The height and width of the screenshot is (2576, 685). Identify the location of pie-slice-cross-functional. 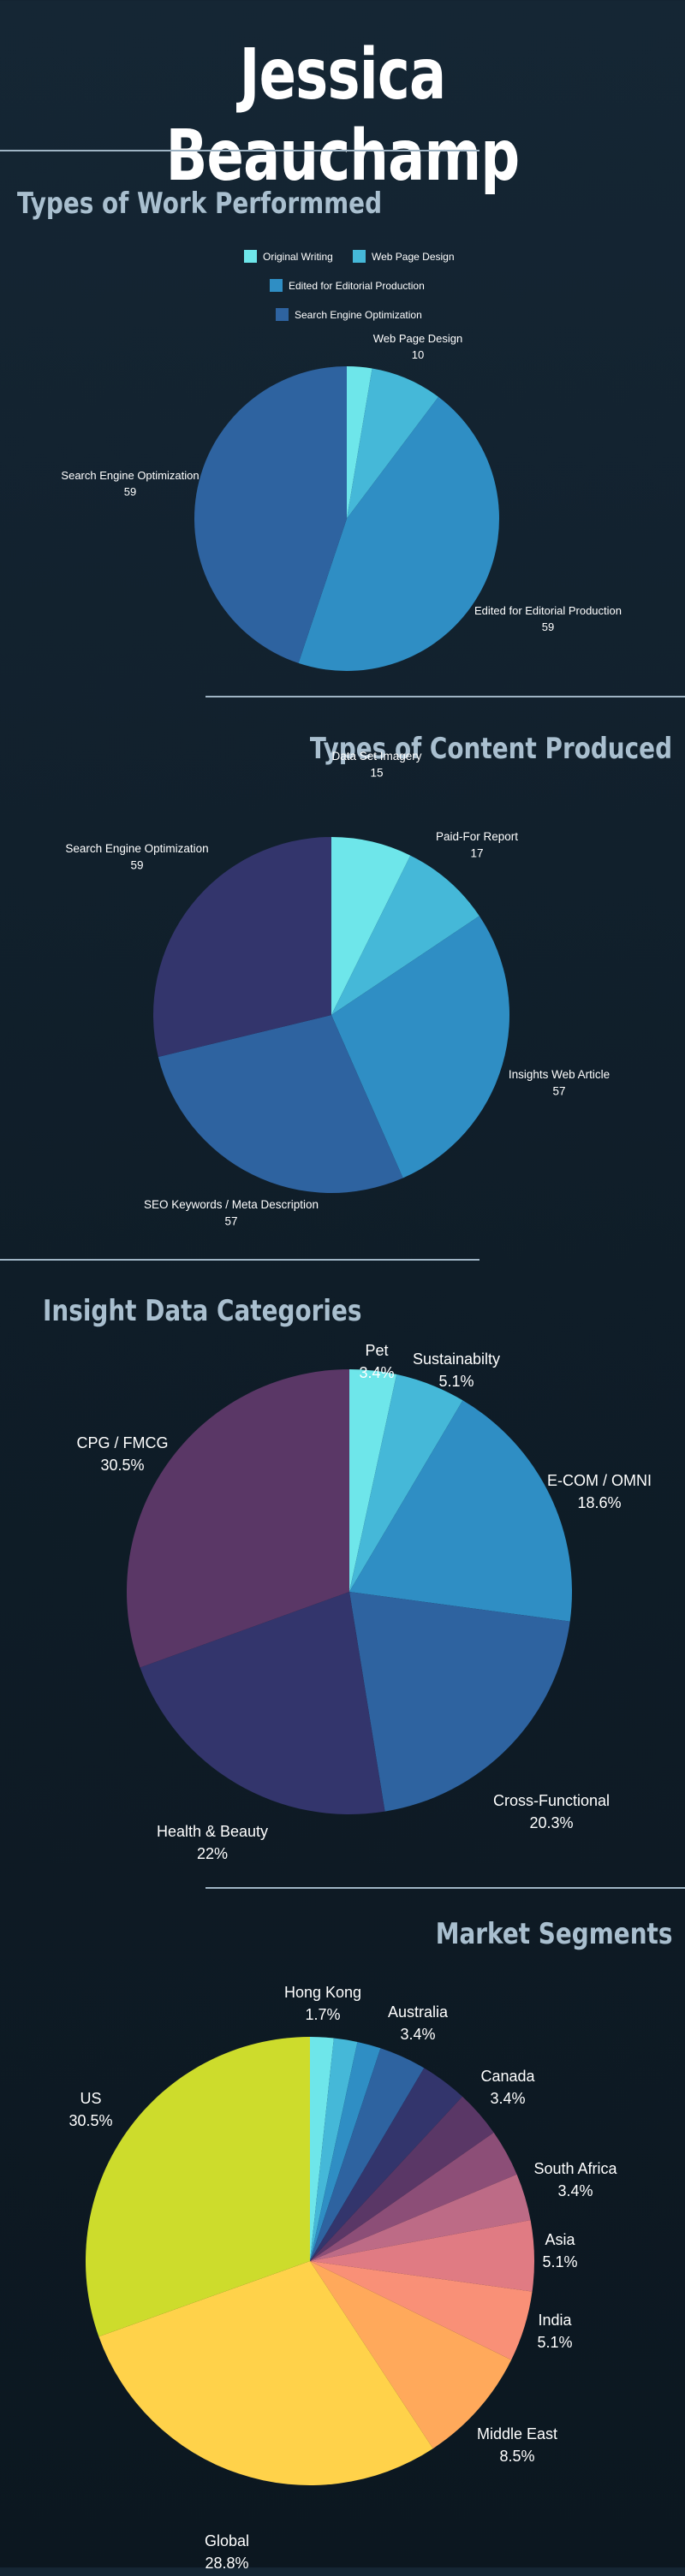
(459, 1702).